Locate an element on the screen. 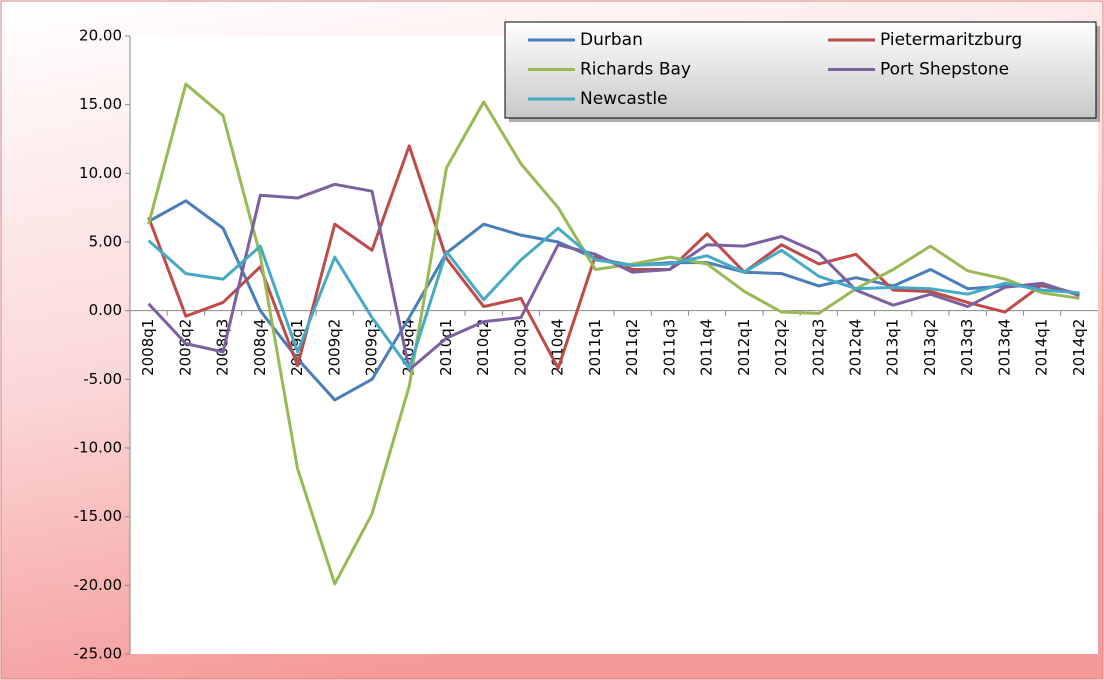  x-tick-label: 2013q2 is located at coordinates (930, 347).